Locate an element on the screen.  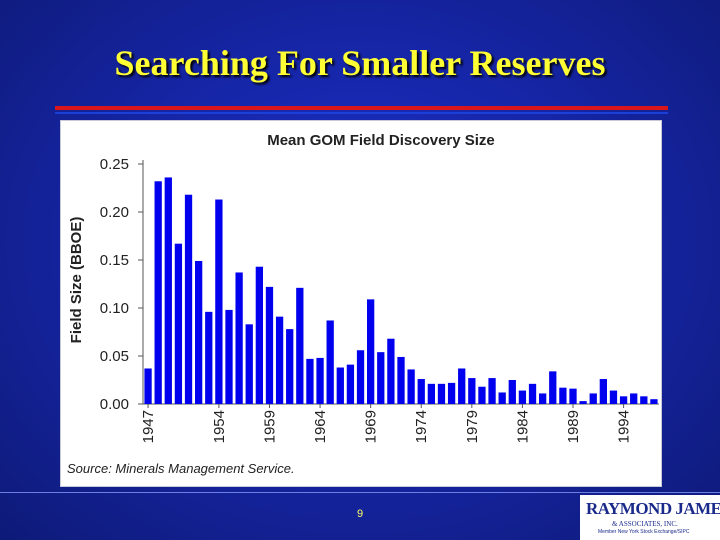
page-number: 9 is located at coordinates (360, 514).